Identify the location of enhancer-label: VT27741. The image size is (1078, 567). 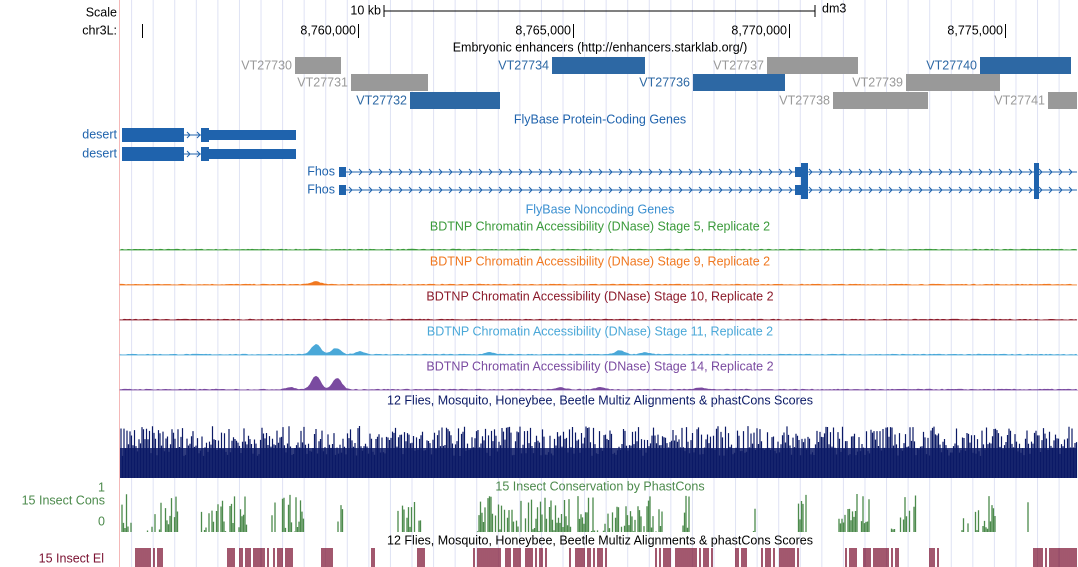
(1019, 100).